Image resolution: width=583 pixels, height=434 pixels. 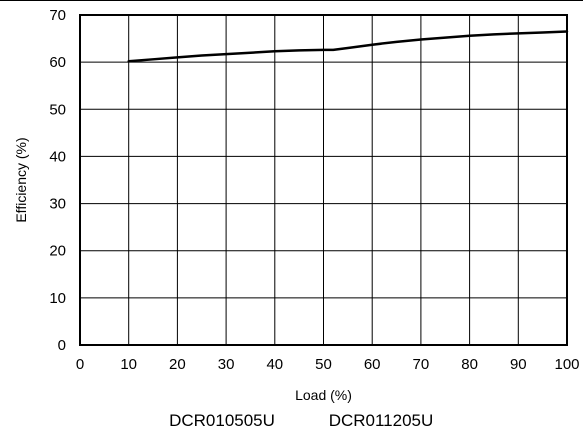 What do you see at coordinates (57, 156) in the screenshot?
I see `y-tick-label-40: 40` at bounding box center [57, 156].